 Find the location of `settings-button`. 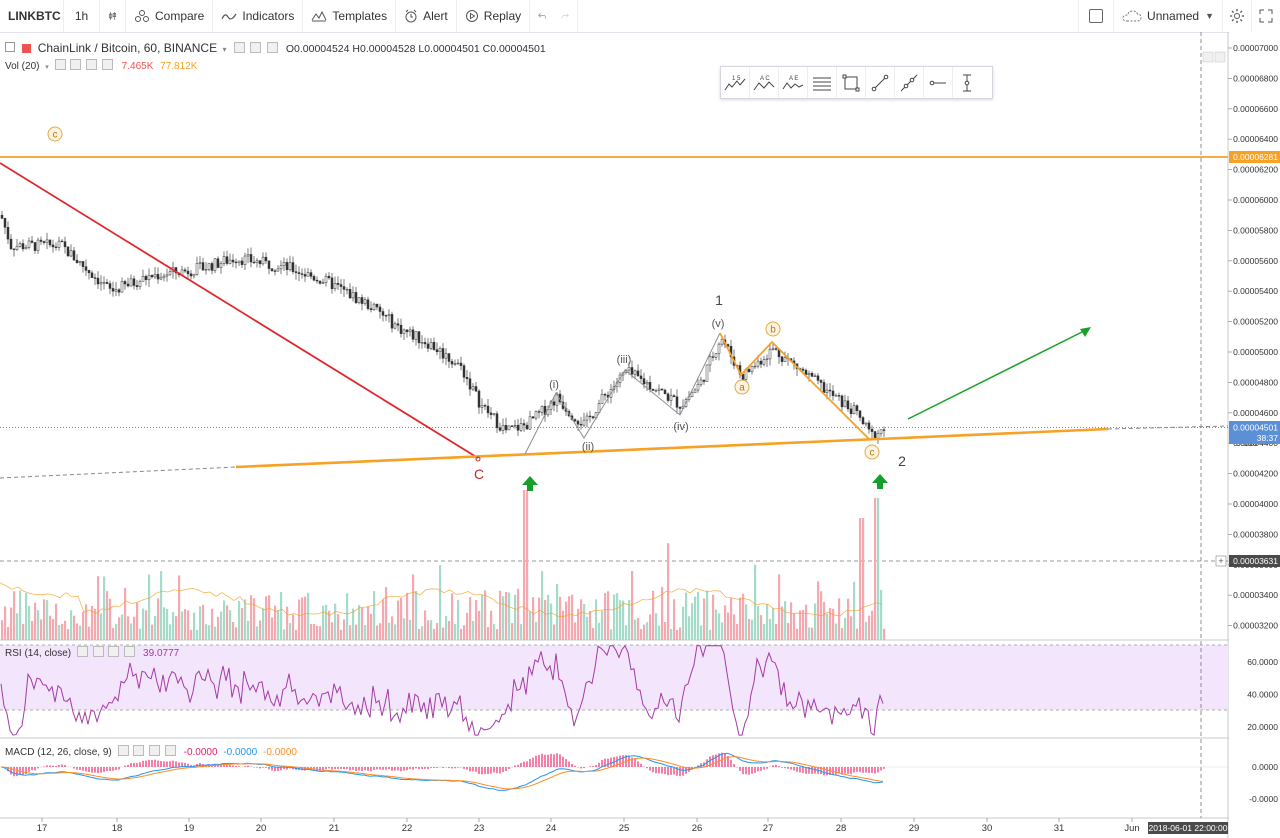

settings-button is located at coordinates (1236, 16).